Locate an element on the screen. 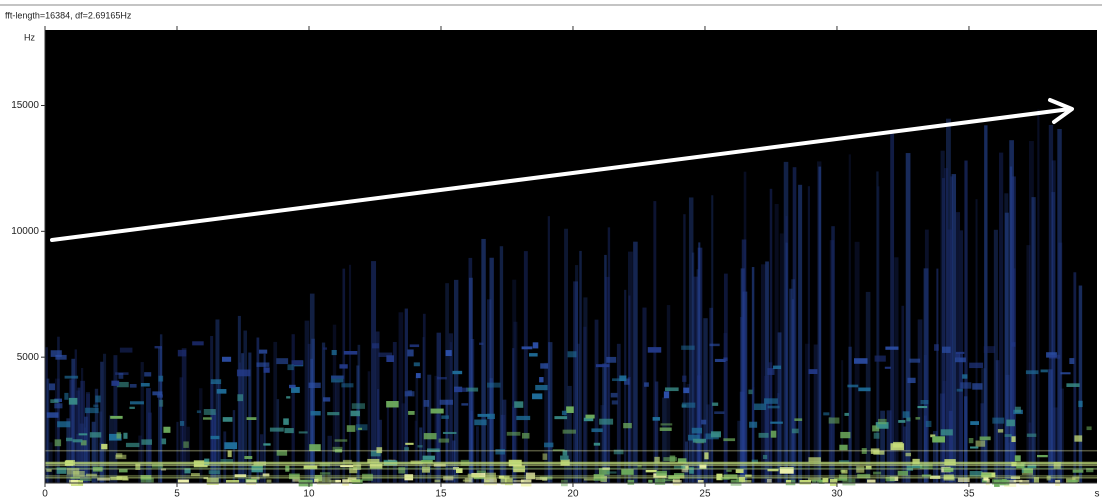 Image resolution: width=1102 pixels, height=503 pixels. chart-title: fft-length=16384, df=2.69165Hz is located at coordinates (68, 15).